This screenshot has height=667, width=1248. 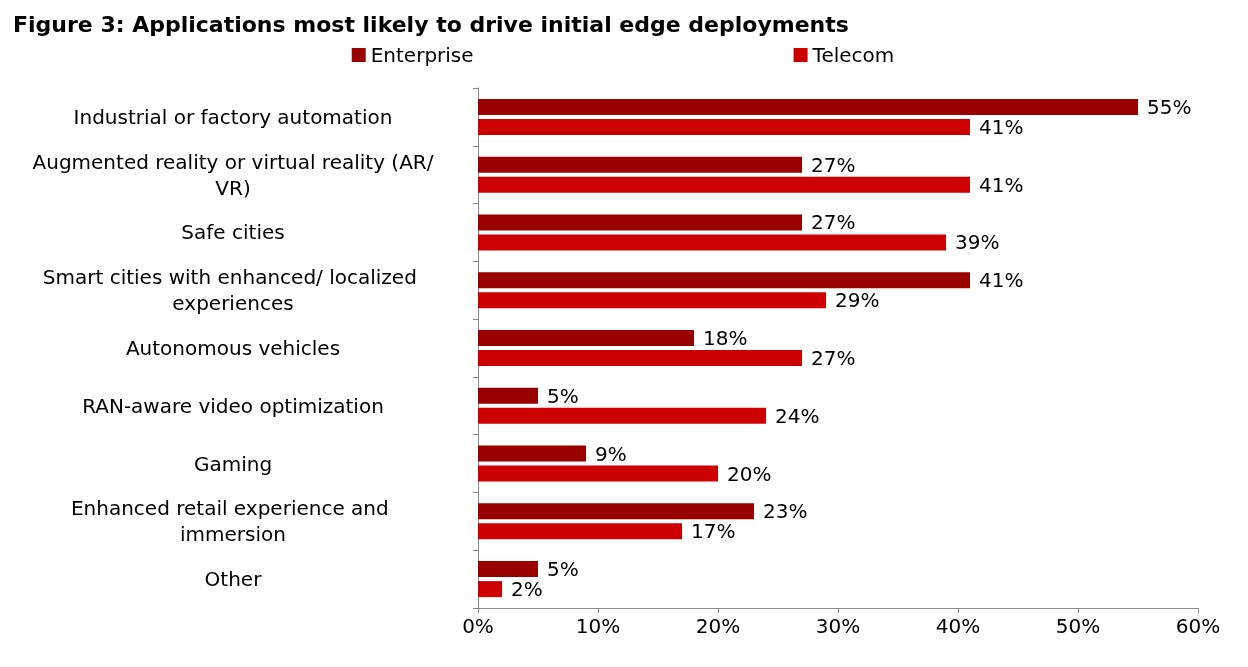 I want to click on y-tick-label: Autonomous vehicles, so click(x=233, y=348).